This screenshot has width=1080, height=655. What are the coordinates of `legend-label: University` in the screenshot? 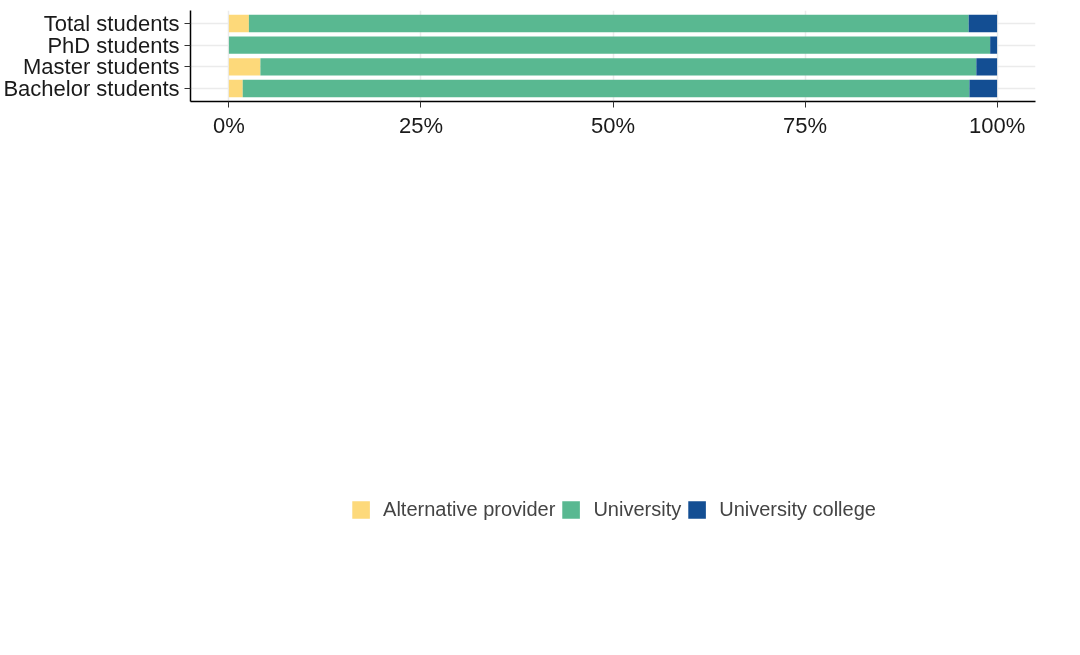 It's located at (637, 509).